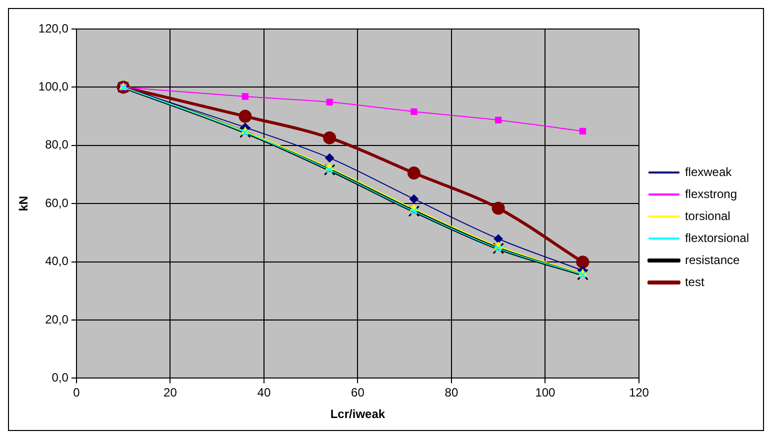 This screenshot has width=772, height=439. What do you see at coordinates (639, 393) in the screenshot?
I see `x-tick-label: 120` at bounding box center [639, 393].